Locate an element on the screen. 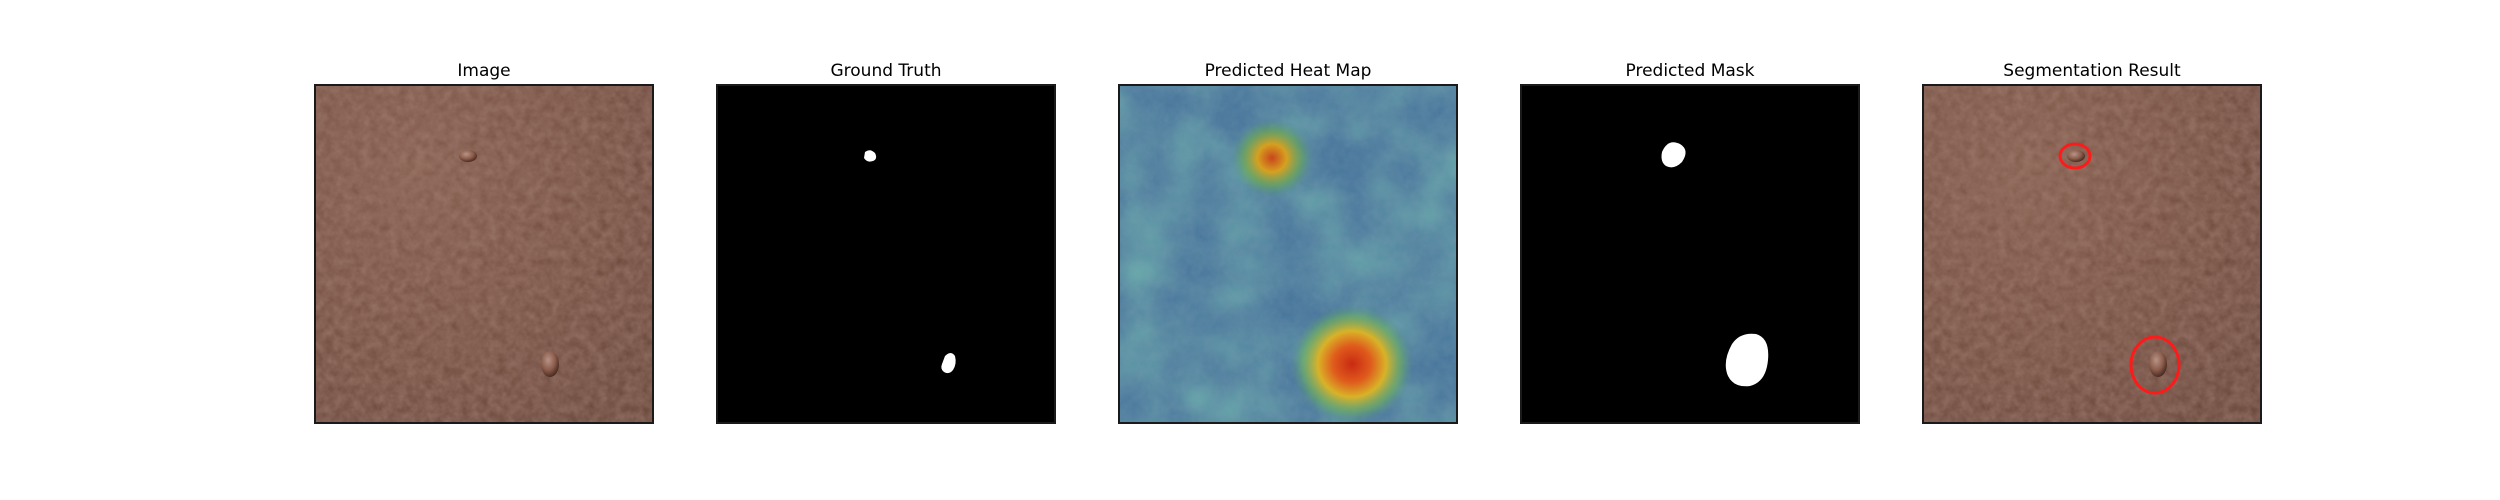 This screenshot has height=500, width=2500. segmentation-frame is located at coordinates (2092, 254).